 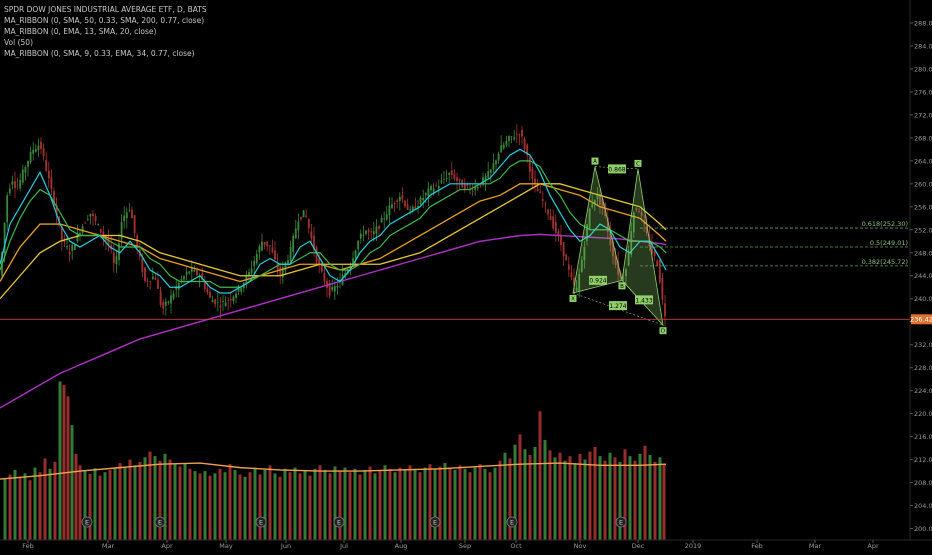 I want to click on candle-body-2074, so click(x=207, y=290).